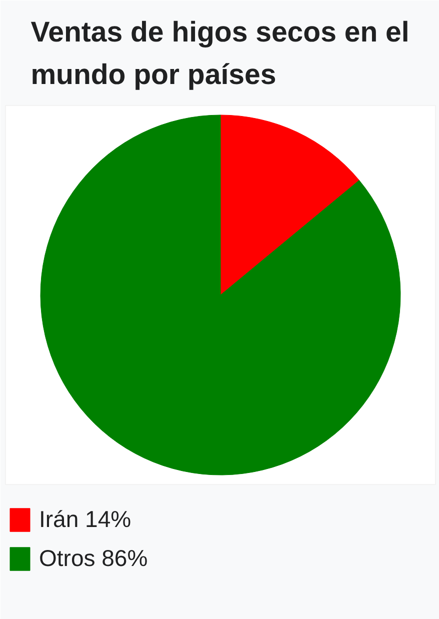 The height and width of the screenshot is (619, 439). Describe the element at coordinates (85, 519) in the screenshot. I see `legend-label: Irán 14%` at that location.